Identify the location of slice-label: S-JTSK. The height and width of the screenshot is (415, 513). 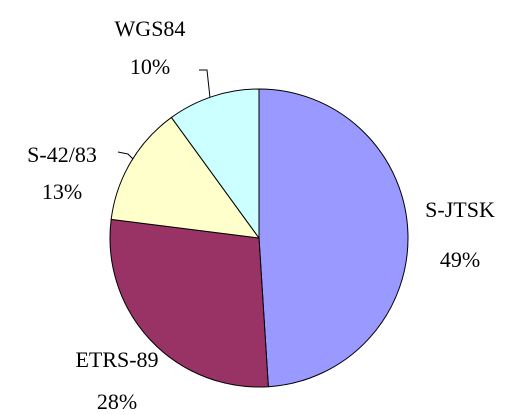
(460, 209).